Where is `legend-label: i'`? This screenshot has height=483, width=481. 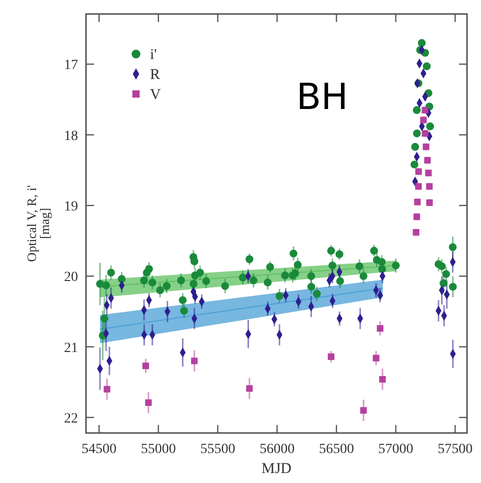 legend-label: i' is located at coordinates (154, 55).